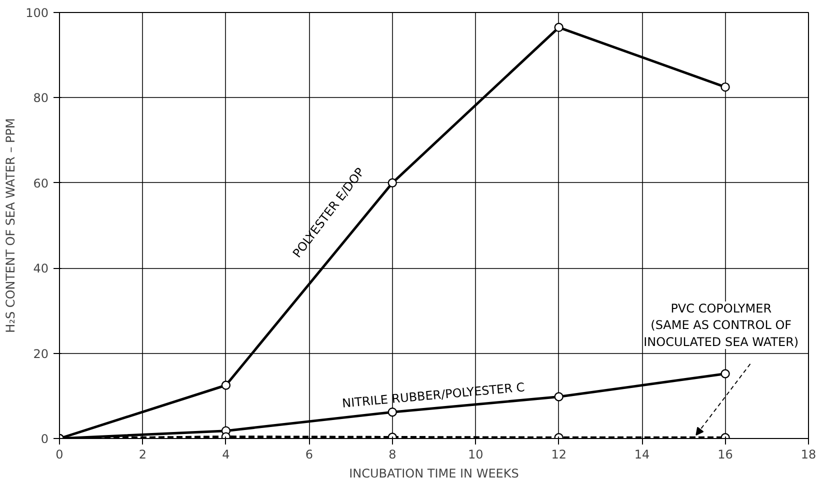 The width and height of the screenshot is (828, 483). What do you see at coordinates (558, 455) in the screenshot?
I see `x-tick-label: 12` at bounding box center [558, 455].